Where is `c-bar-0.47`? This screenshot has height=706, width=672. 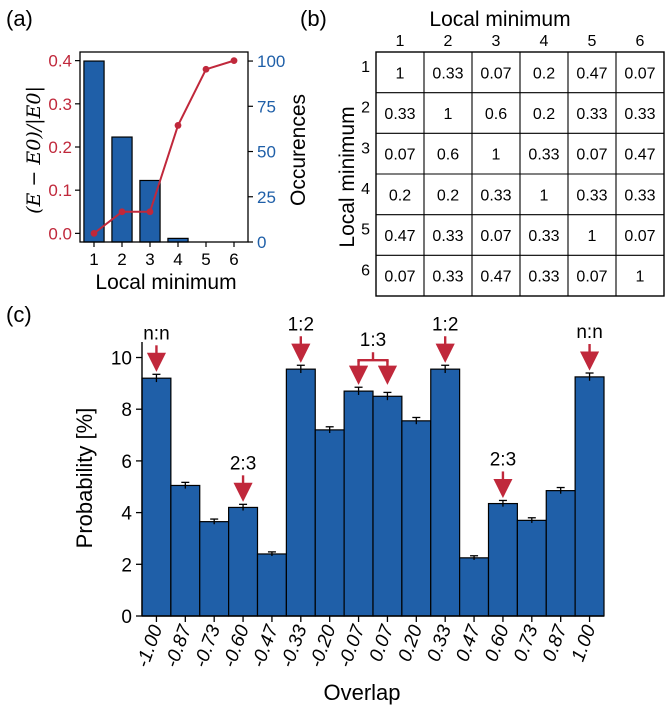
c-bar-0.47 is located at coordinates (474, 587).